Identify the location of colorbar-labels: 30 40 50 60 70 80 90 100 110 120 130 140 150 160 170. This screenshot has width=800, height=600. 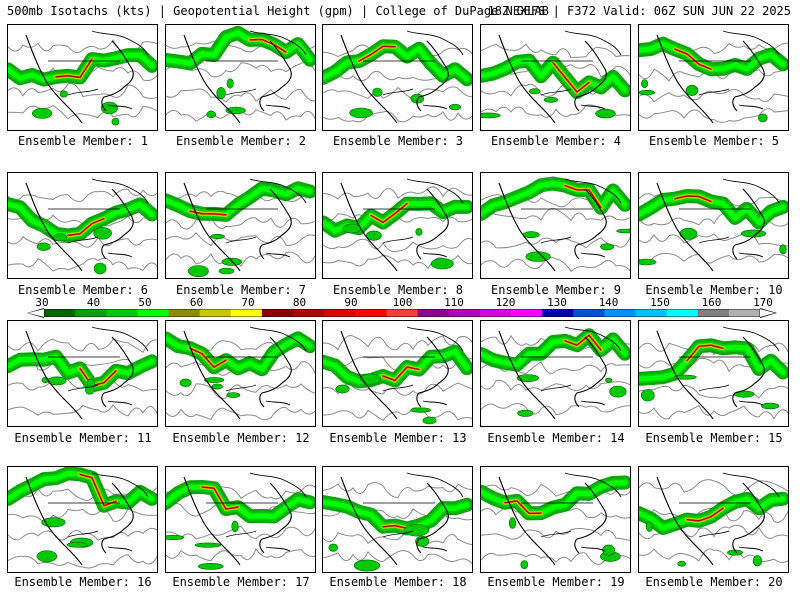
(400, 302).